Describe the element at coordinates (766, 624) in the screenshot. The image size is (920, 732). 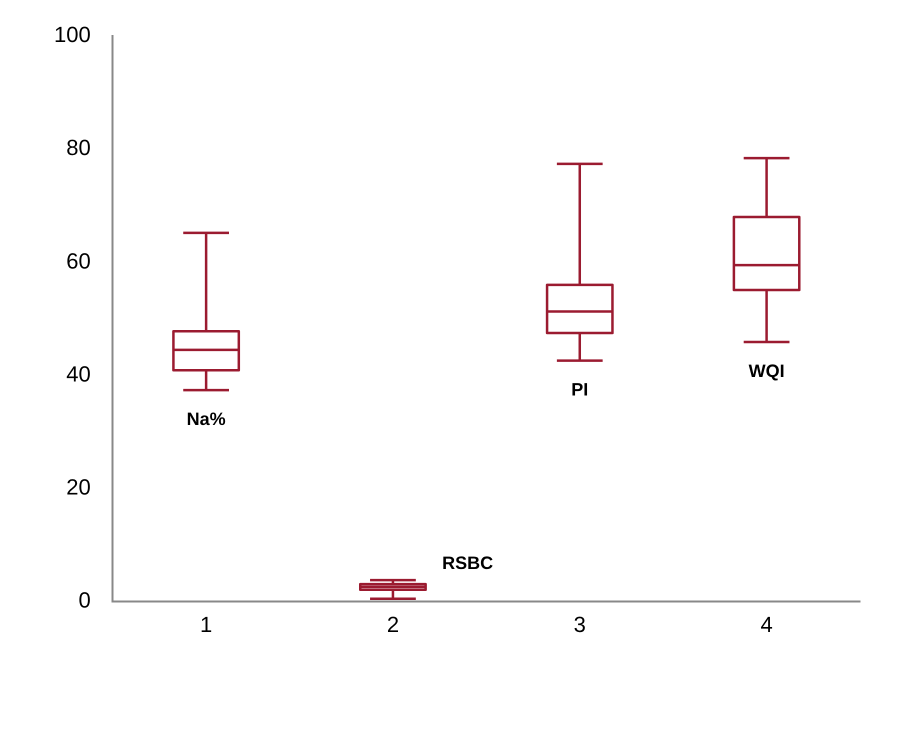
I see `x-tick-label: 4` at that location.